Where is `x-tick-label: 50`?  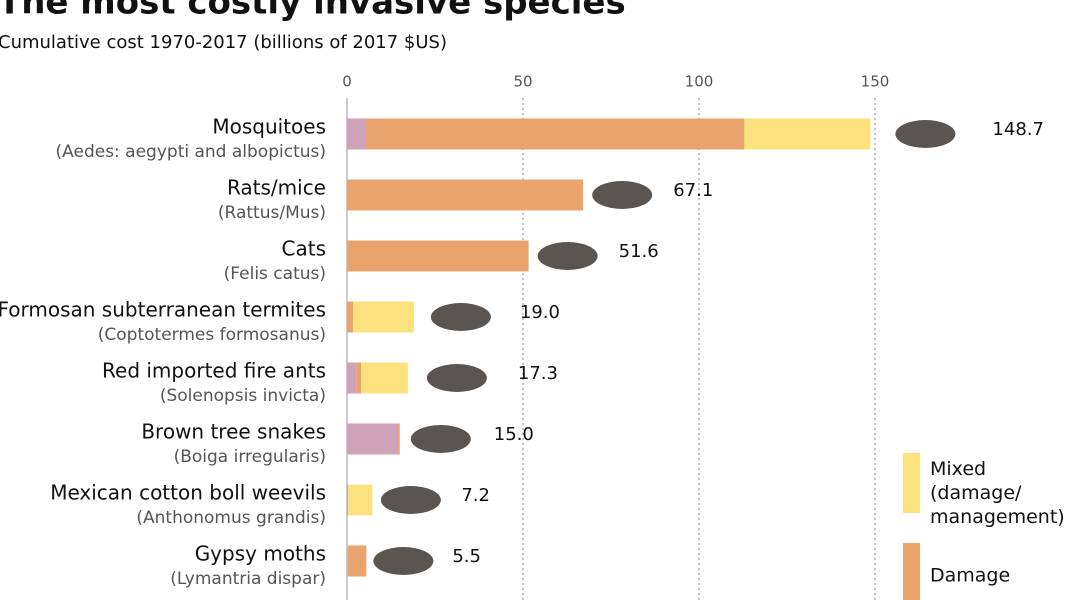
x-tick-label: 50 is located at coordinates (522, 82).